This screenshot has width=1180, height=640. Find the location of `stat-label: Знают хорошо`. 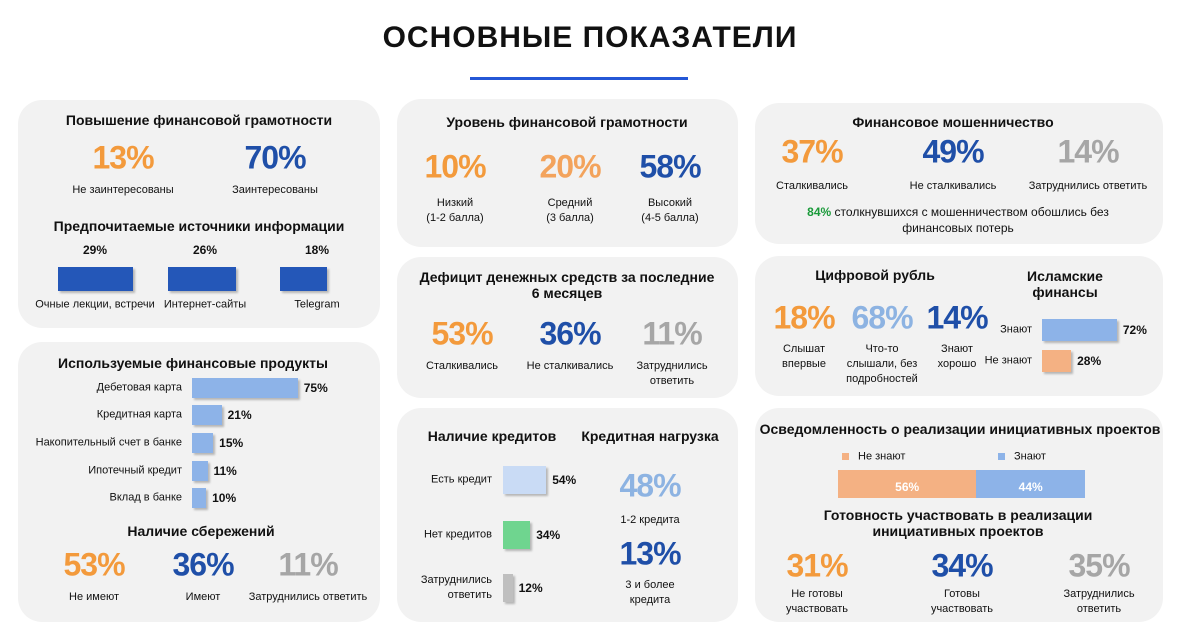

stat-label: Знают хорошо is located at coordinates (957, 356).